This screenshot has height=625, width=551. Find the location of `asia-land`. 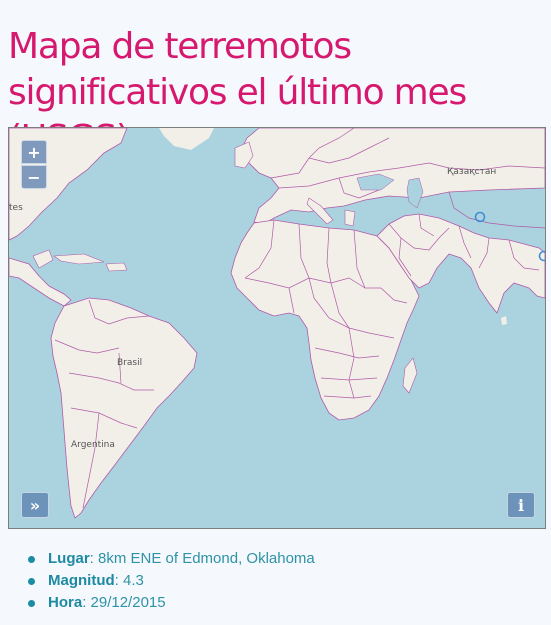

asia-land is located at coordinates (460, 263).